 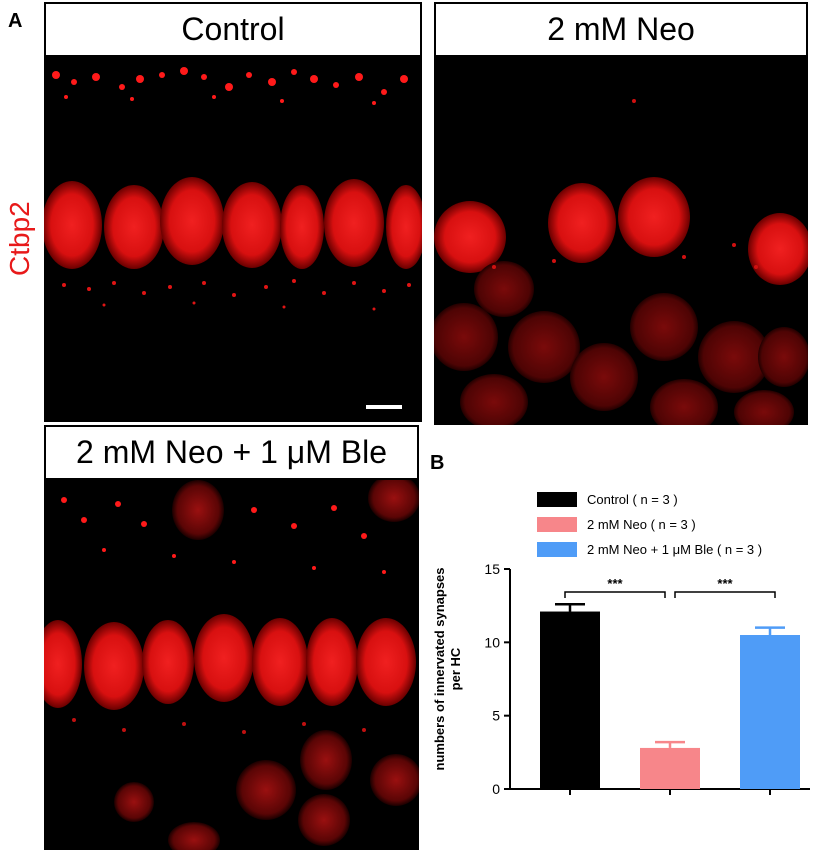 I want to click on stain-label-text: Ctbp2, so click(x=19, y=238).